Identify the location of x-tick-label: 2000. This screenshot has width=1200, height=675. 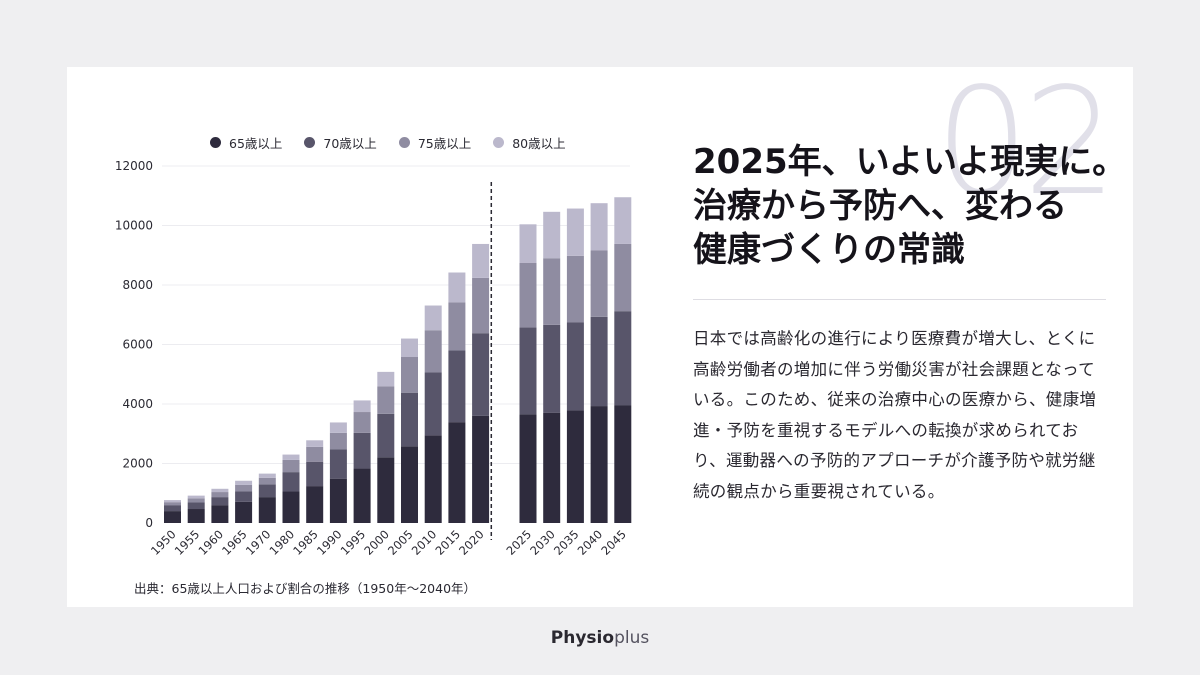
(376, 542).